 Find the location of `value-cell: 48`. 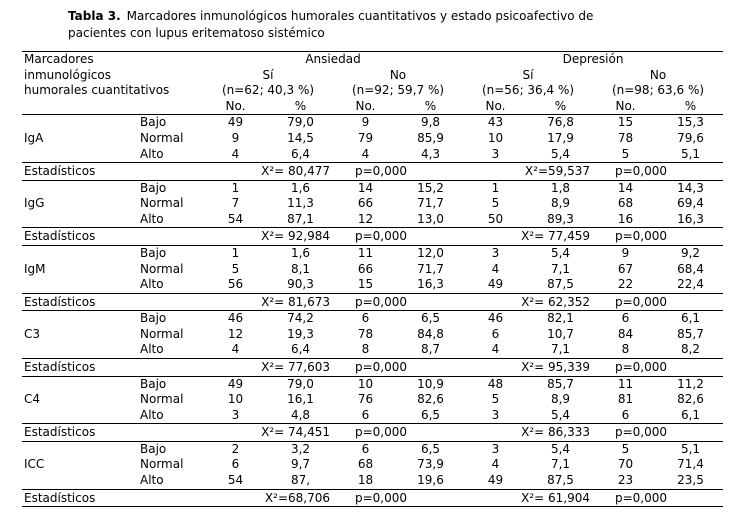

value-cell: 48 is located at coordinates (495, 383).